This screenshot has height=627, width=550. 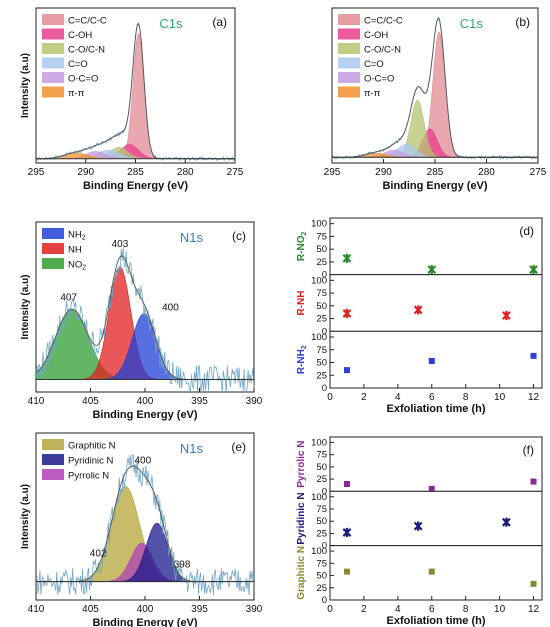 I want to click on x-tick-label: 4, so click(x=398, y=397).